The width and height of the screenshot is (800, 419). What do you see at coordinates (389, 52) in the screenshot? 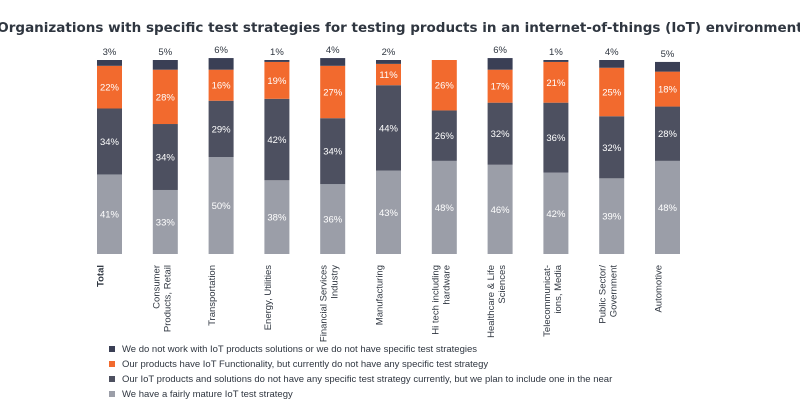
I see `data-label: 2%` at bounding box center [389, 52].